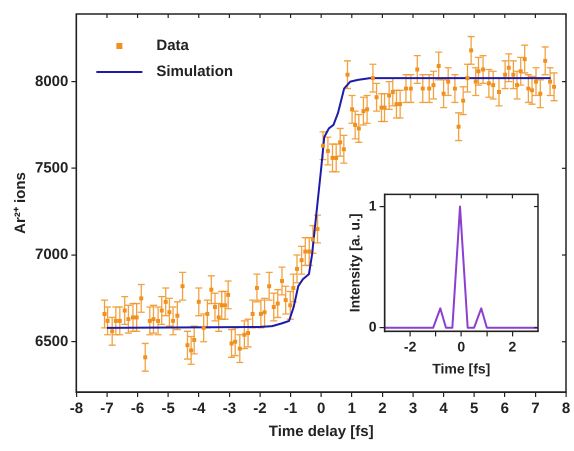 This screenshot has width=574, height=451. What do you see at coordinates (321, 431) in the screenshot?
I see `x-axis-title: Time delay [fs]` at bounding box center [321, 431].